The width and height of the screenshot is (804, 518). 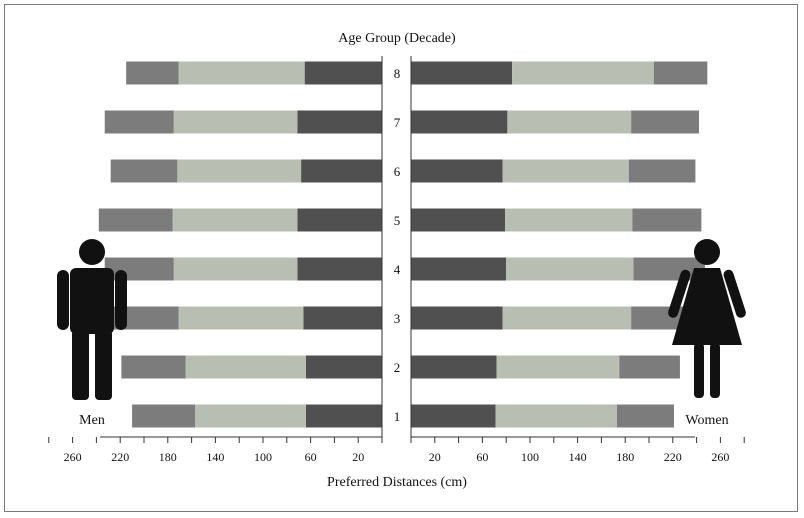 What do you see at coordinates (457, 171) in the screenshot?
I see `women-bar-6-seg1` at bounding box center [457, 171].